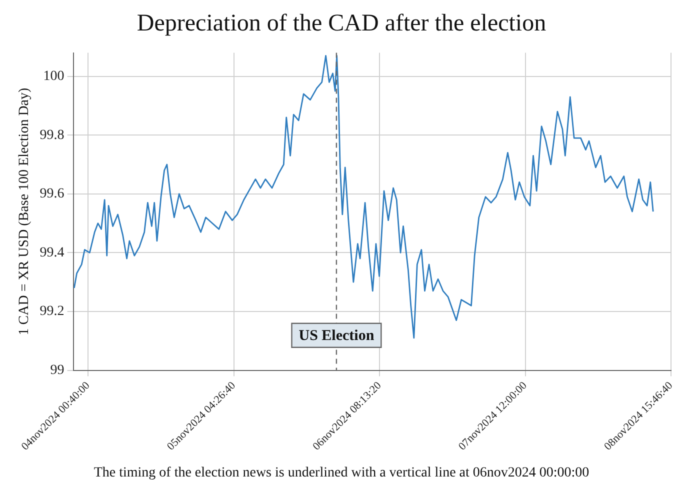 This screenshot has width=693, height=491. What do you see at coordinates (53, 76) in the screenshot?
I see `y-tick-label: 100` at bounding box center [53, 76].